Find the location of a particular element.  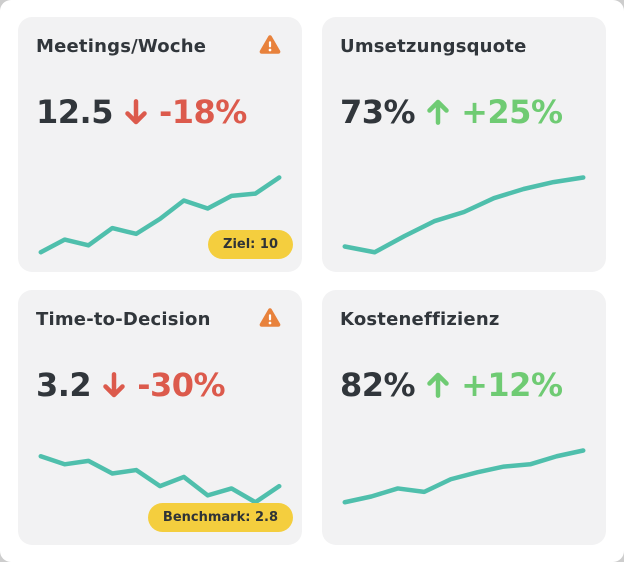

kpi-value: 73% is located at coordinates (378, 111).